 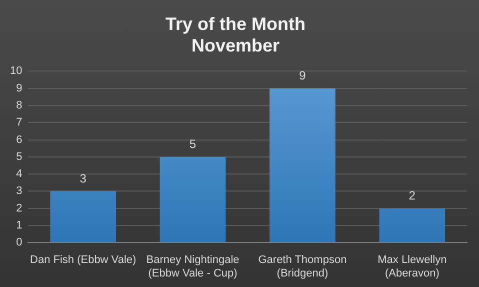 I want to click on chart-title: Try of the Month, so click(x=236, y=24).